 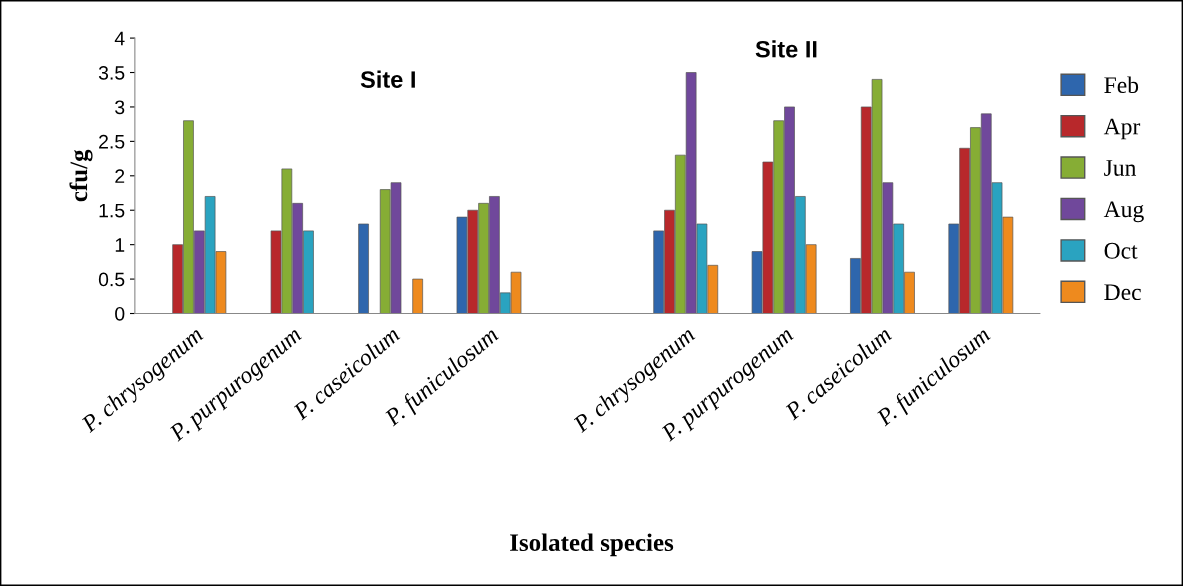 I want to click on legend-label: Aug, so click(x=1123, y=212).